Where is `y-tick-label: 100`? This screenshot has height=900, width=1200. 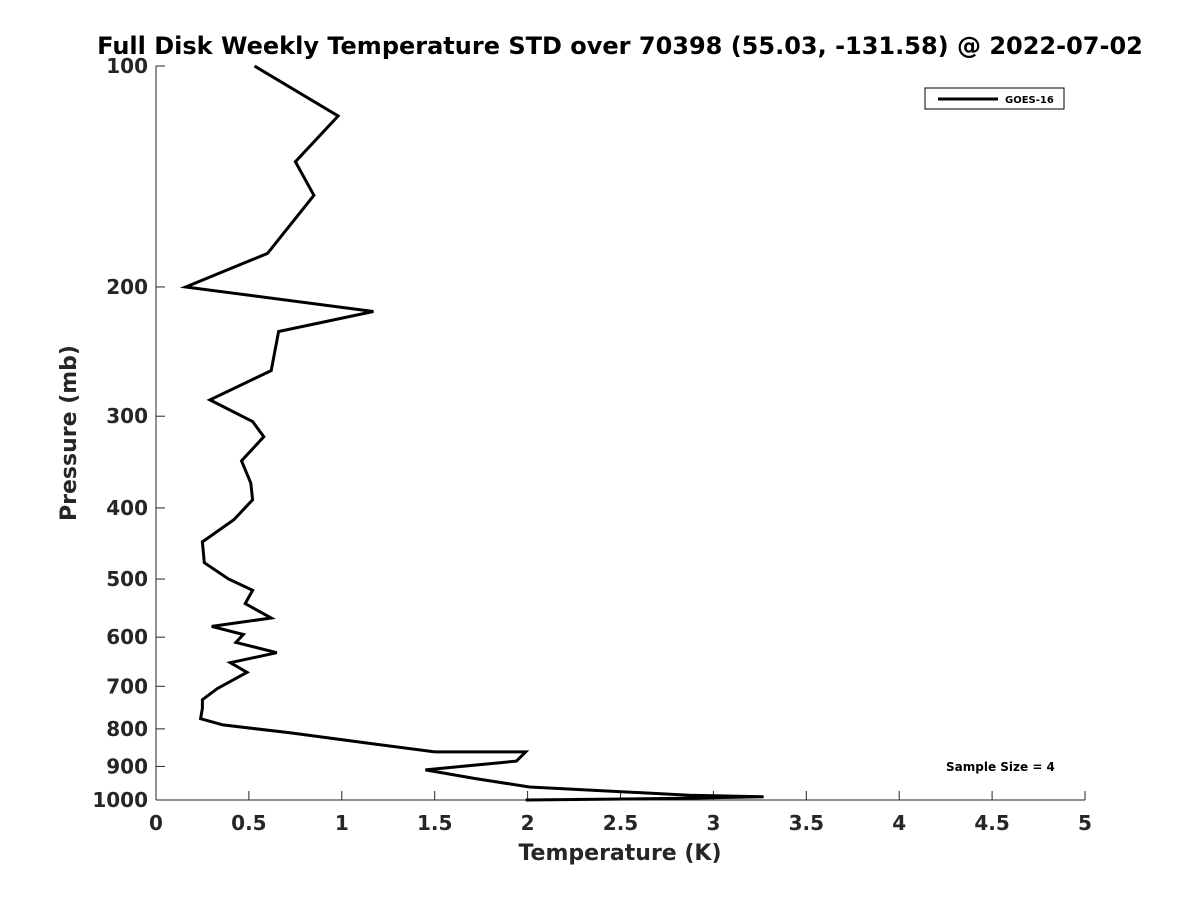 y-tick-label: 100 is located at coordinates (127, 66).